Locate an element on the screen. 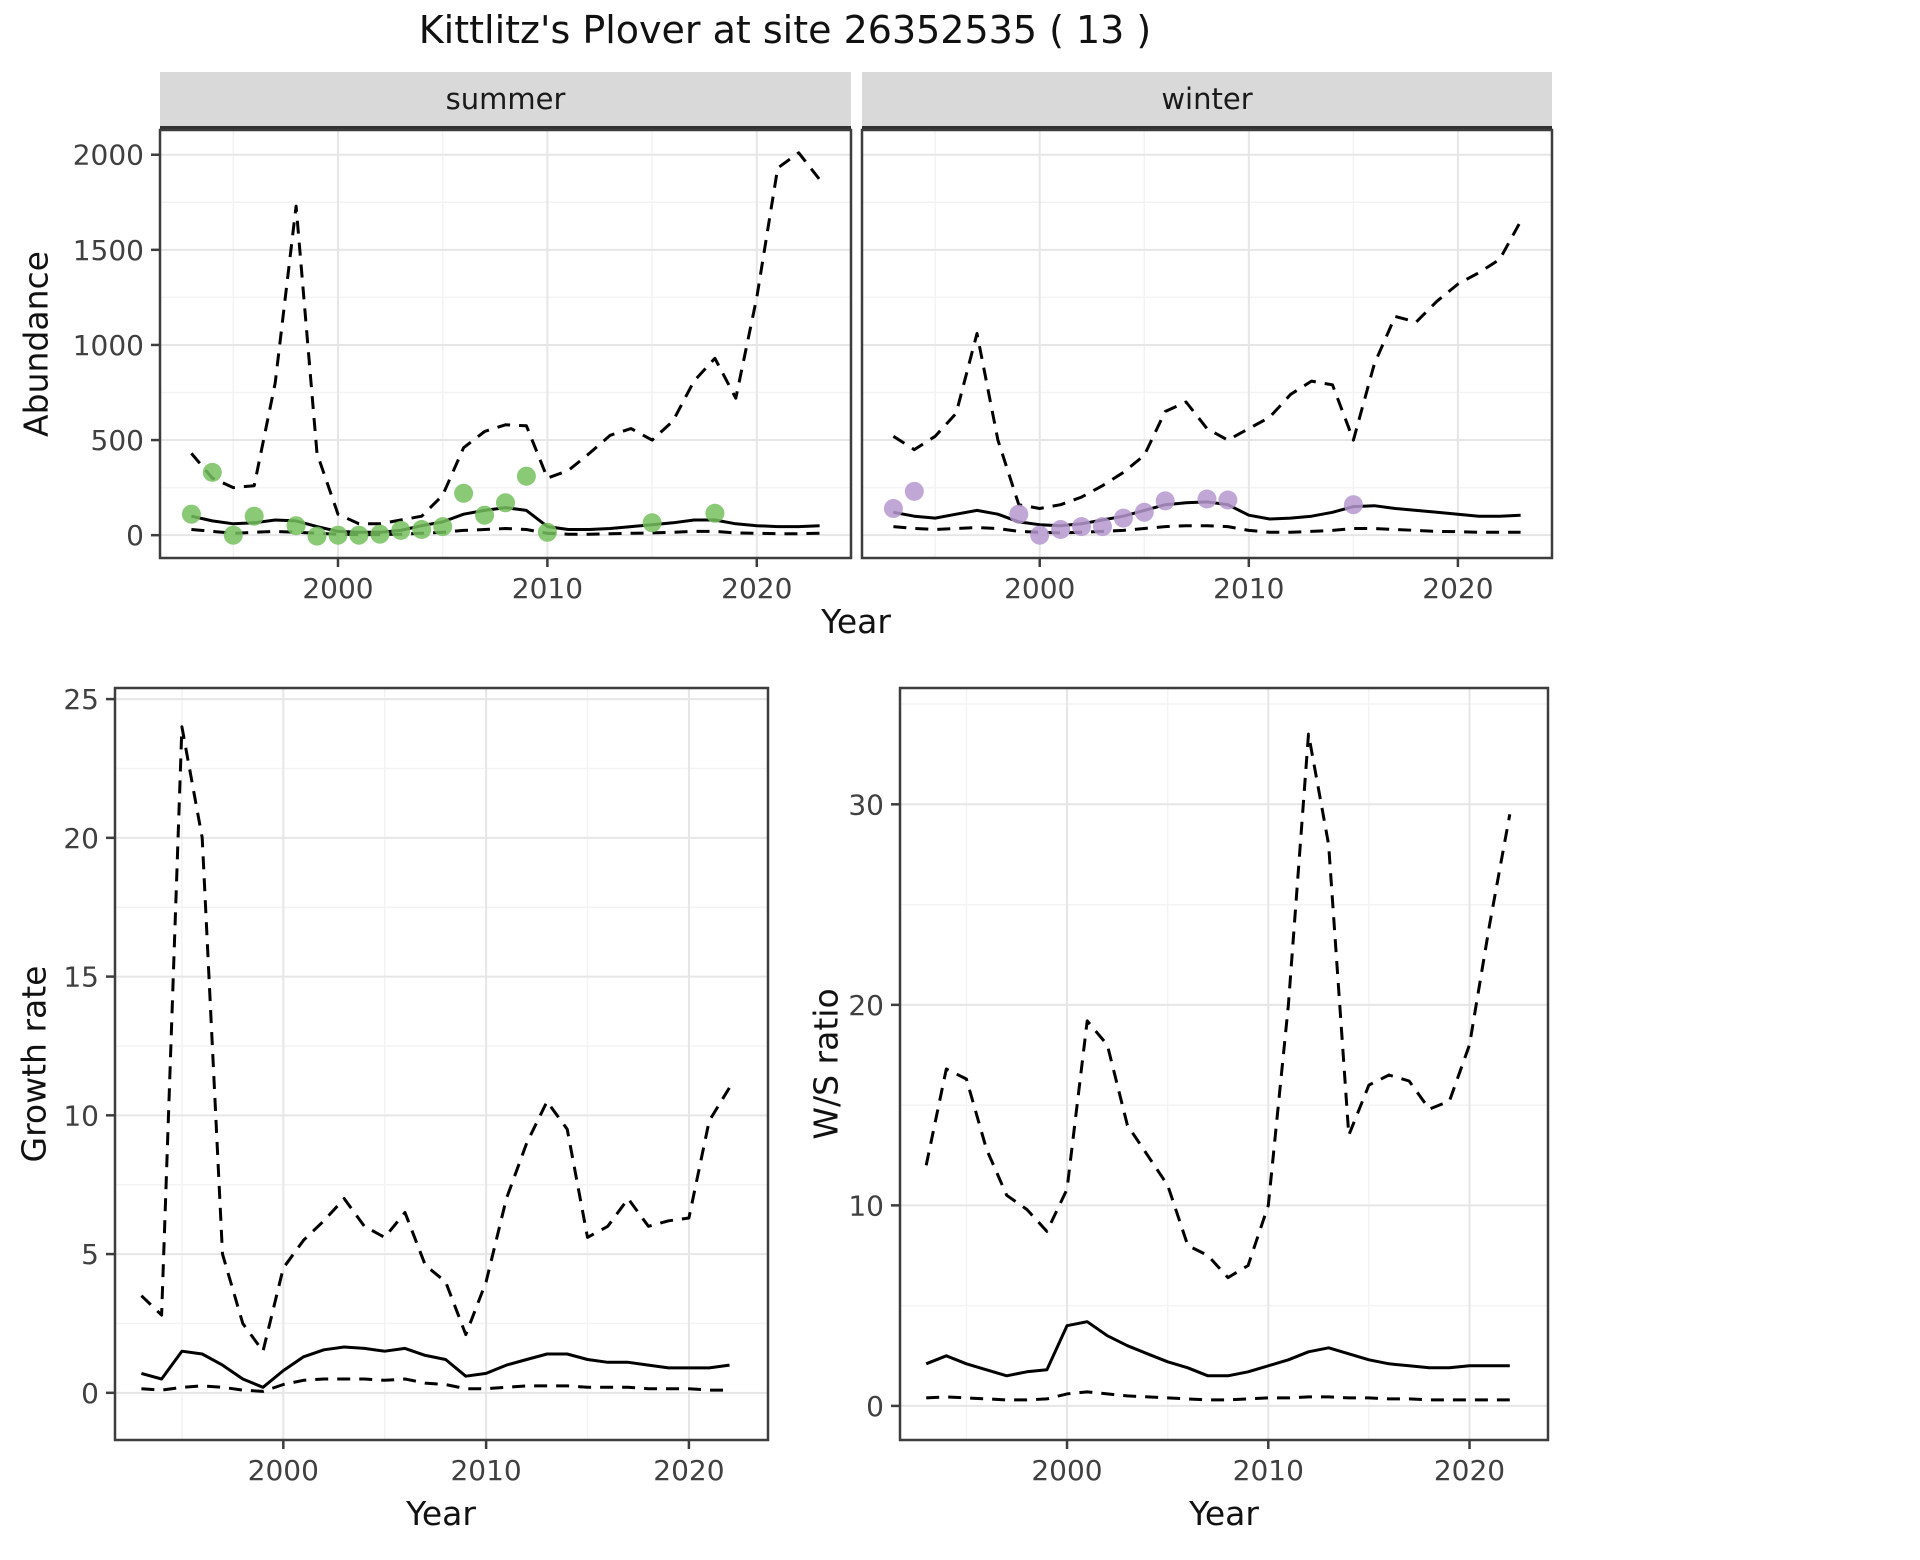 The image size is (1920, 1560). y-tick-label: 15 is located at coordinates (81, 977).